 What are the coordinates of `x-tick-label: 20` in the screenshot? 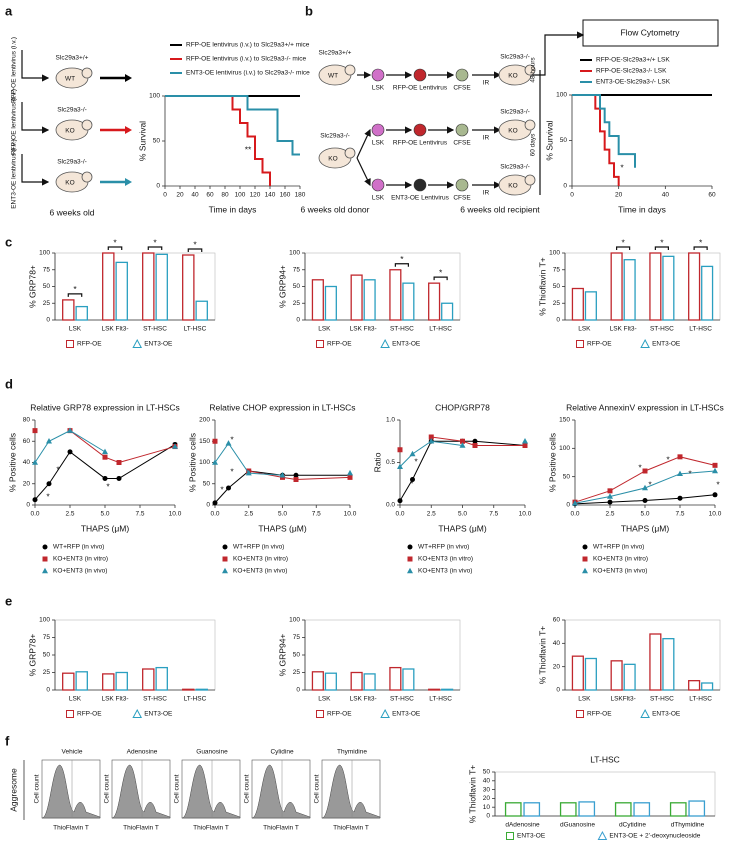 It's located at (180, 195).